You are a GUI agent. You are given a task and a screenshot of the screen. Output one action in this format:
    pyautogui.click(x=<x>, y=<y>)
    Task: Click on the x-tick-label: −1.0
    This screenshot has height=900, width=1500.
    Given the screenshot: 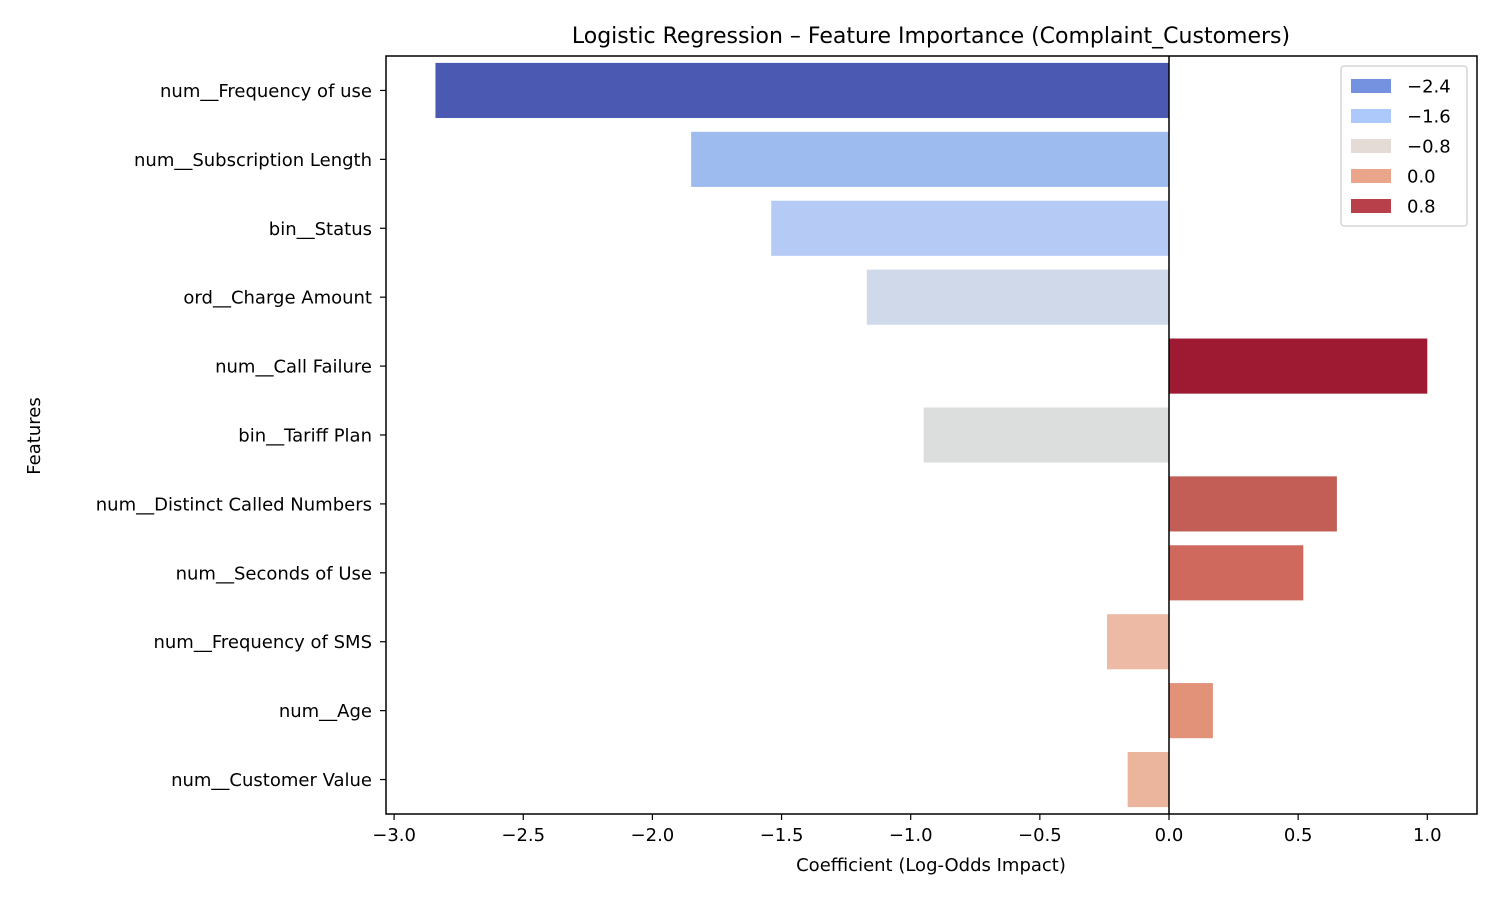 What is the action you would take?
    pyautogui.click(x=911, y=835)
    